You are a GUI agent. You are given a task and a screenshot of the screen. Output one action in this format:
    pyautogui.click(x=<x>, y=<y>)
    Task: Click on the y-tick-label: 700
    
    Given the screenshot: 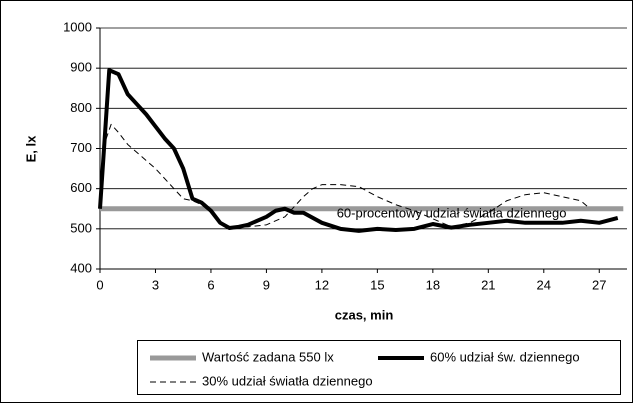 What is the action you would take?
    pyautogui.click(x=81, y=147)
    